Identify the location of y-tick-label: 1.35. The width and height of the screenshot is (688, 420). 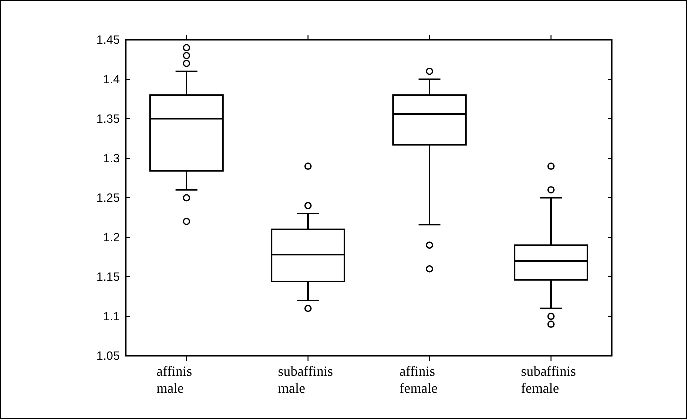
(108, 119).